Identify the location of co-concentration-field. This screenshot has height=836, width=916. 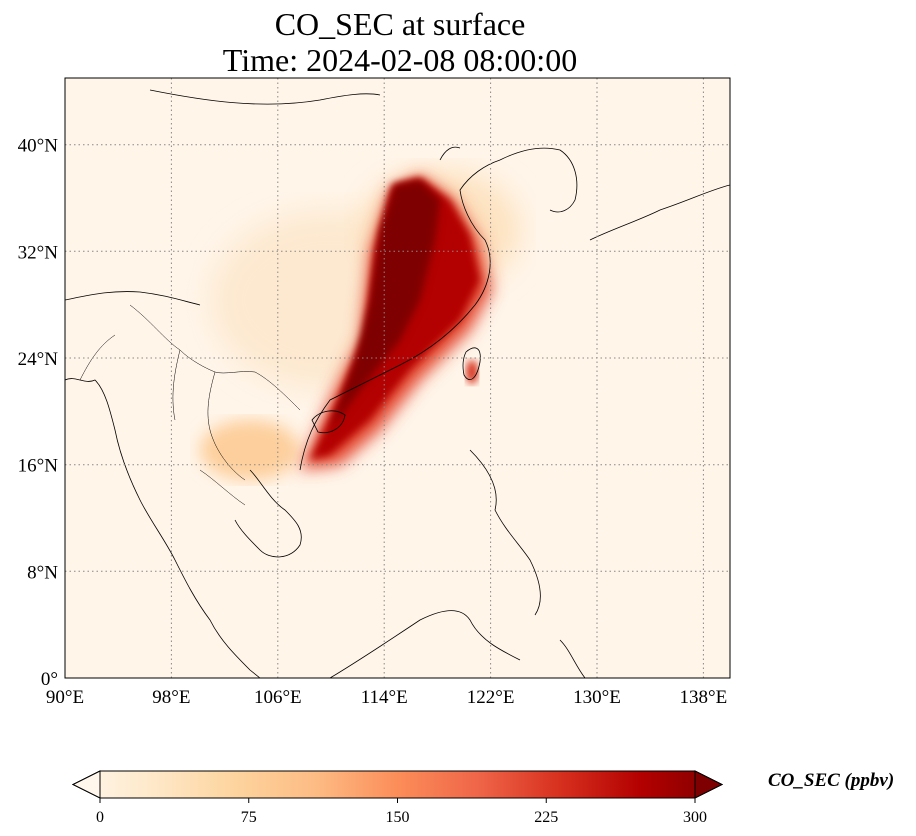
(360, 325).